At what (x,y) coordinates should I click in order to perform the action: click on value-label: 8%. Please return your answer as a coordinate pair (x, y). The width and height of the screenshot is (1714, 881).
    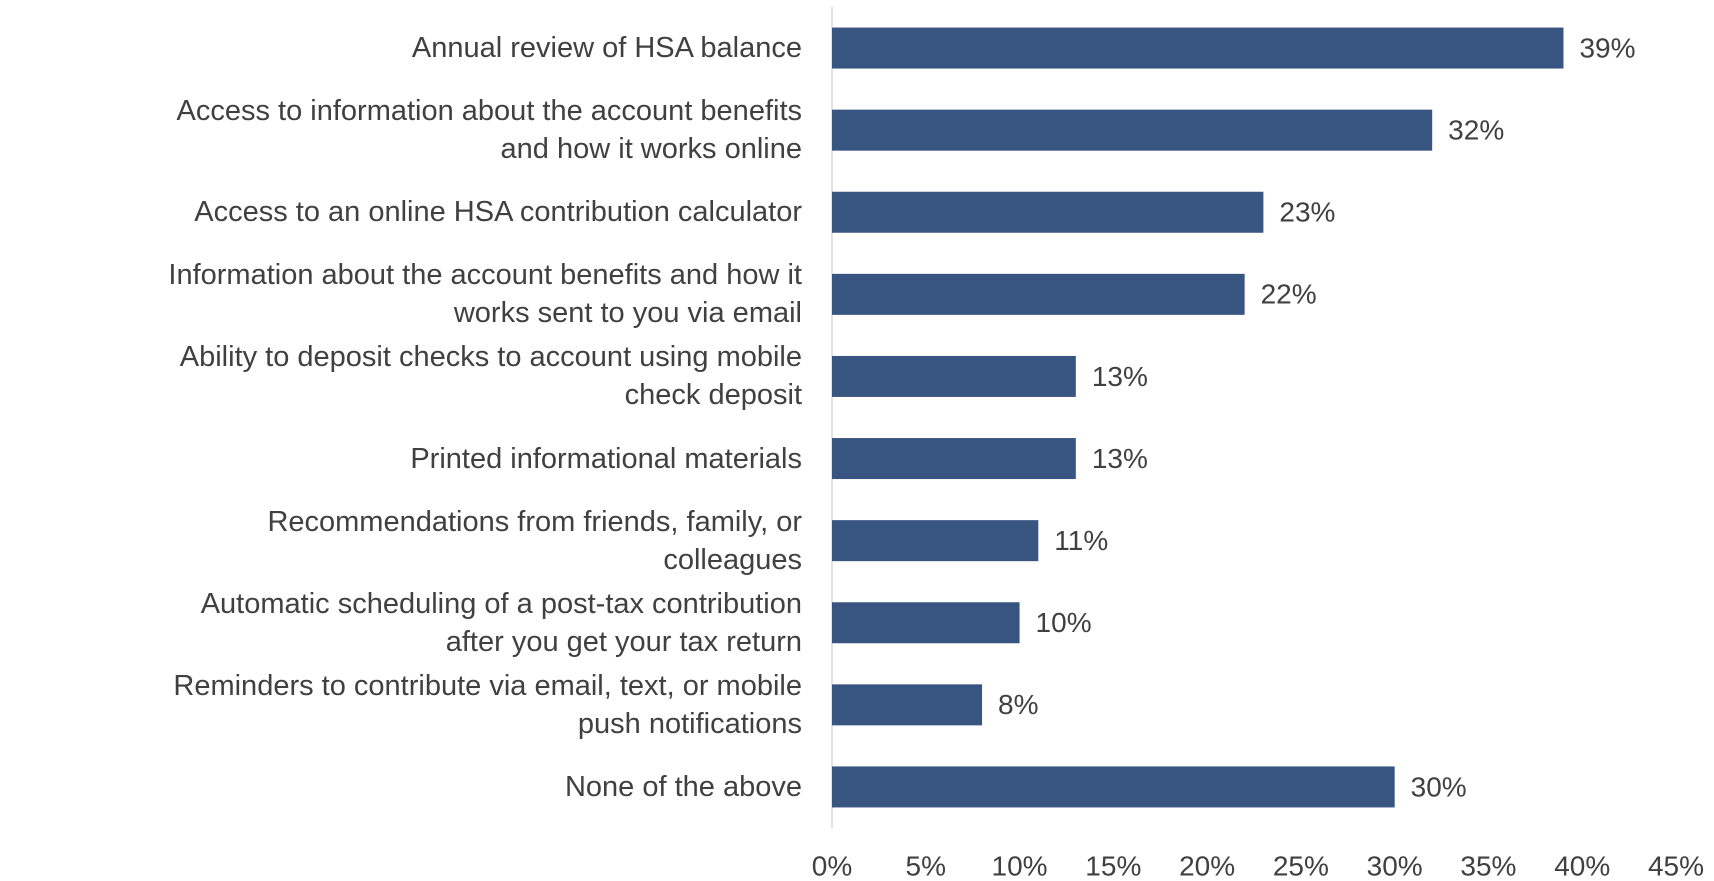
    Looking at the image, I should click on (1018, 704).